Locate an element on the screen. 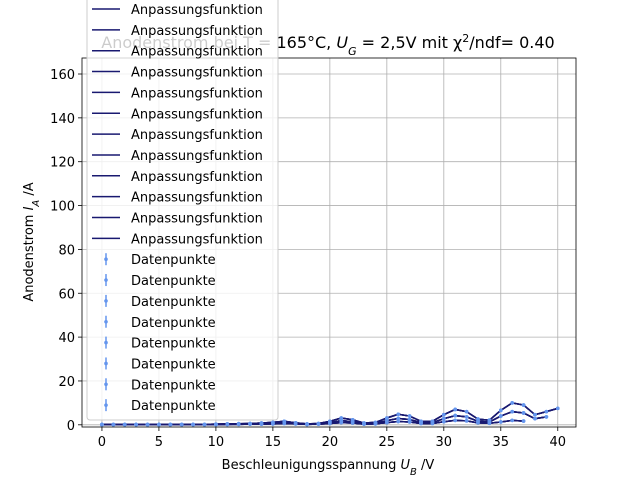 This screenshot has width=640, height=480. y-tick-label: 20 is located at coordinates (66, 382).